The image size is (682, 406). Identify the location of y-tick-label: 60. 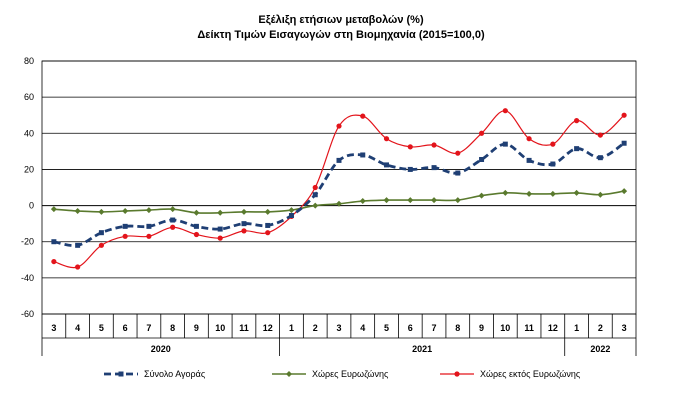
(29, 97).